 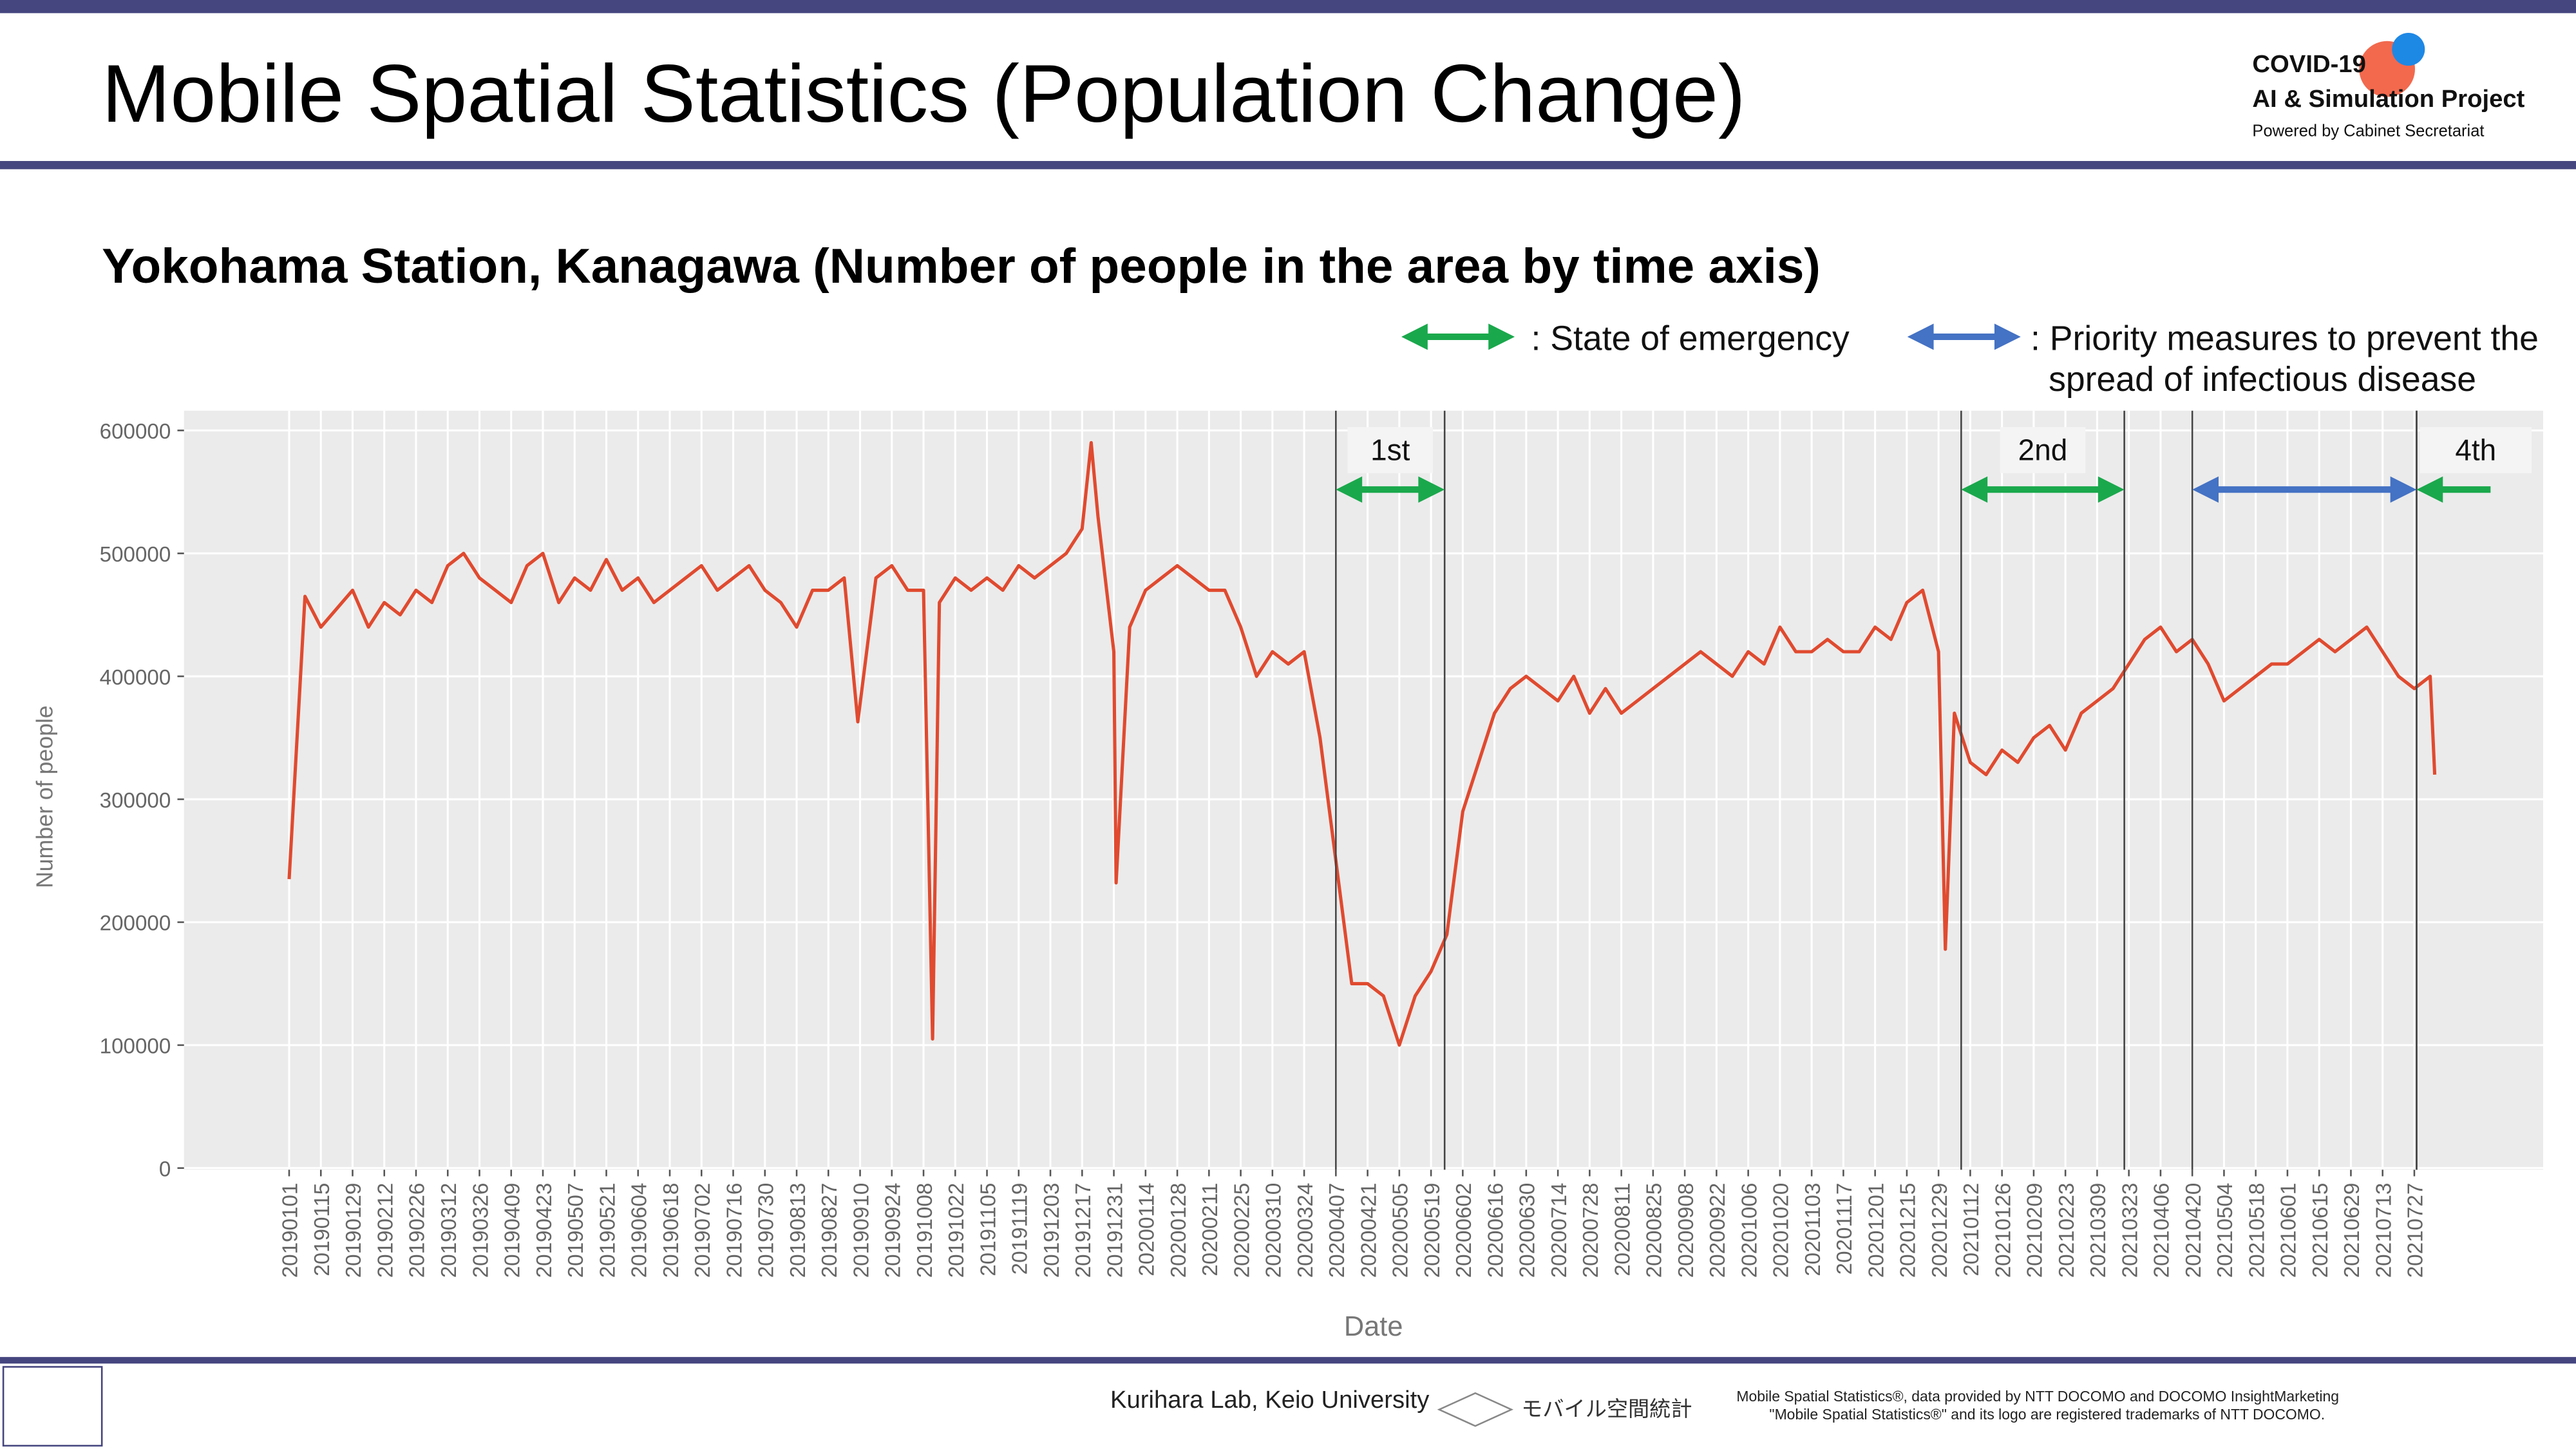 What do you see at coordinates (1607, 1409) in the screenshot?
I see `footer-brand: モバイル空間統計` at bounding box center [1607, 1409].